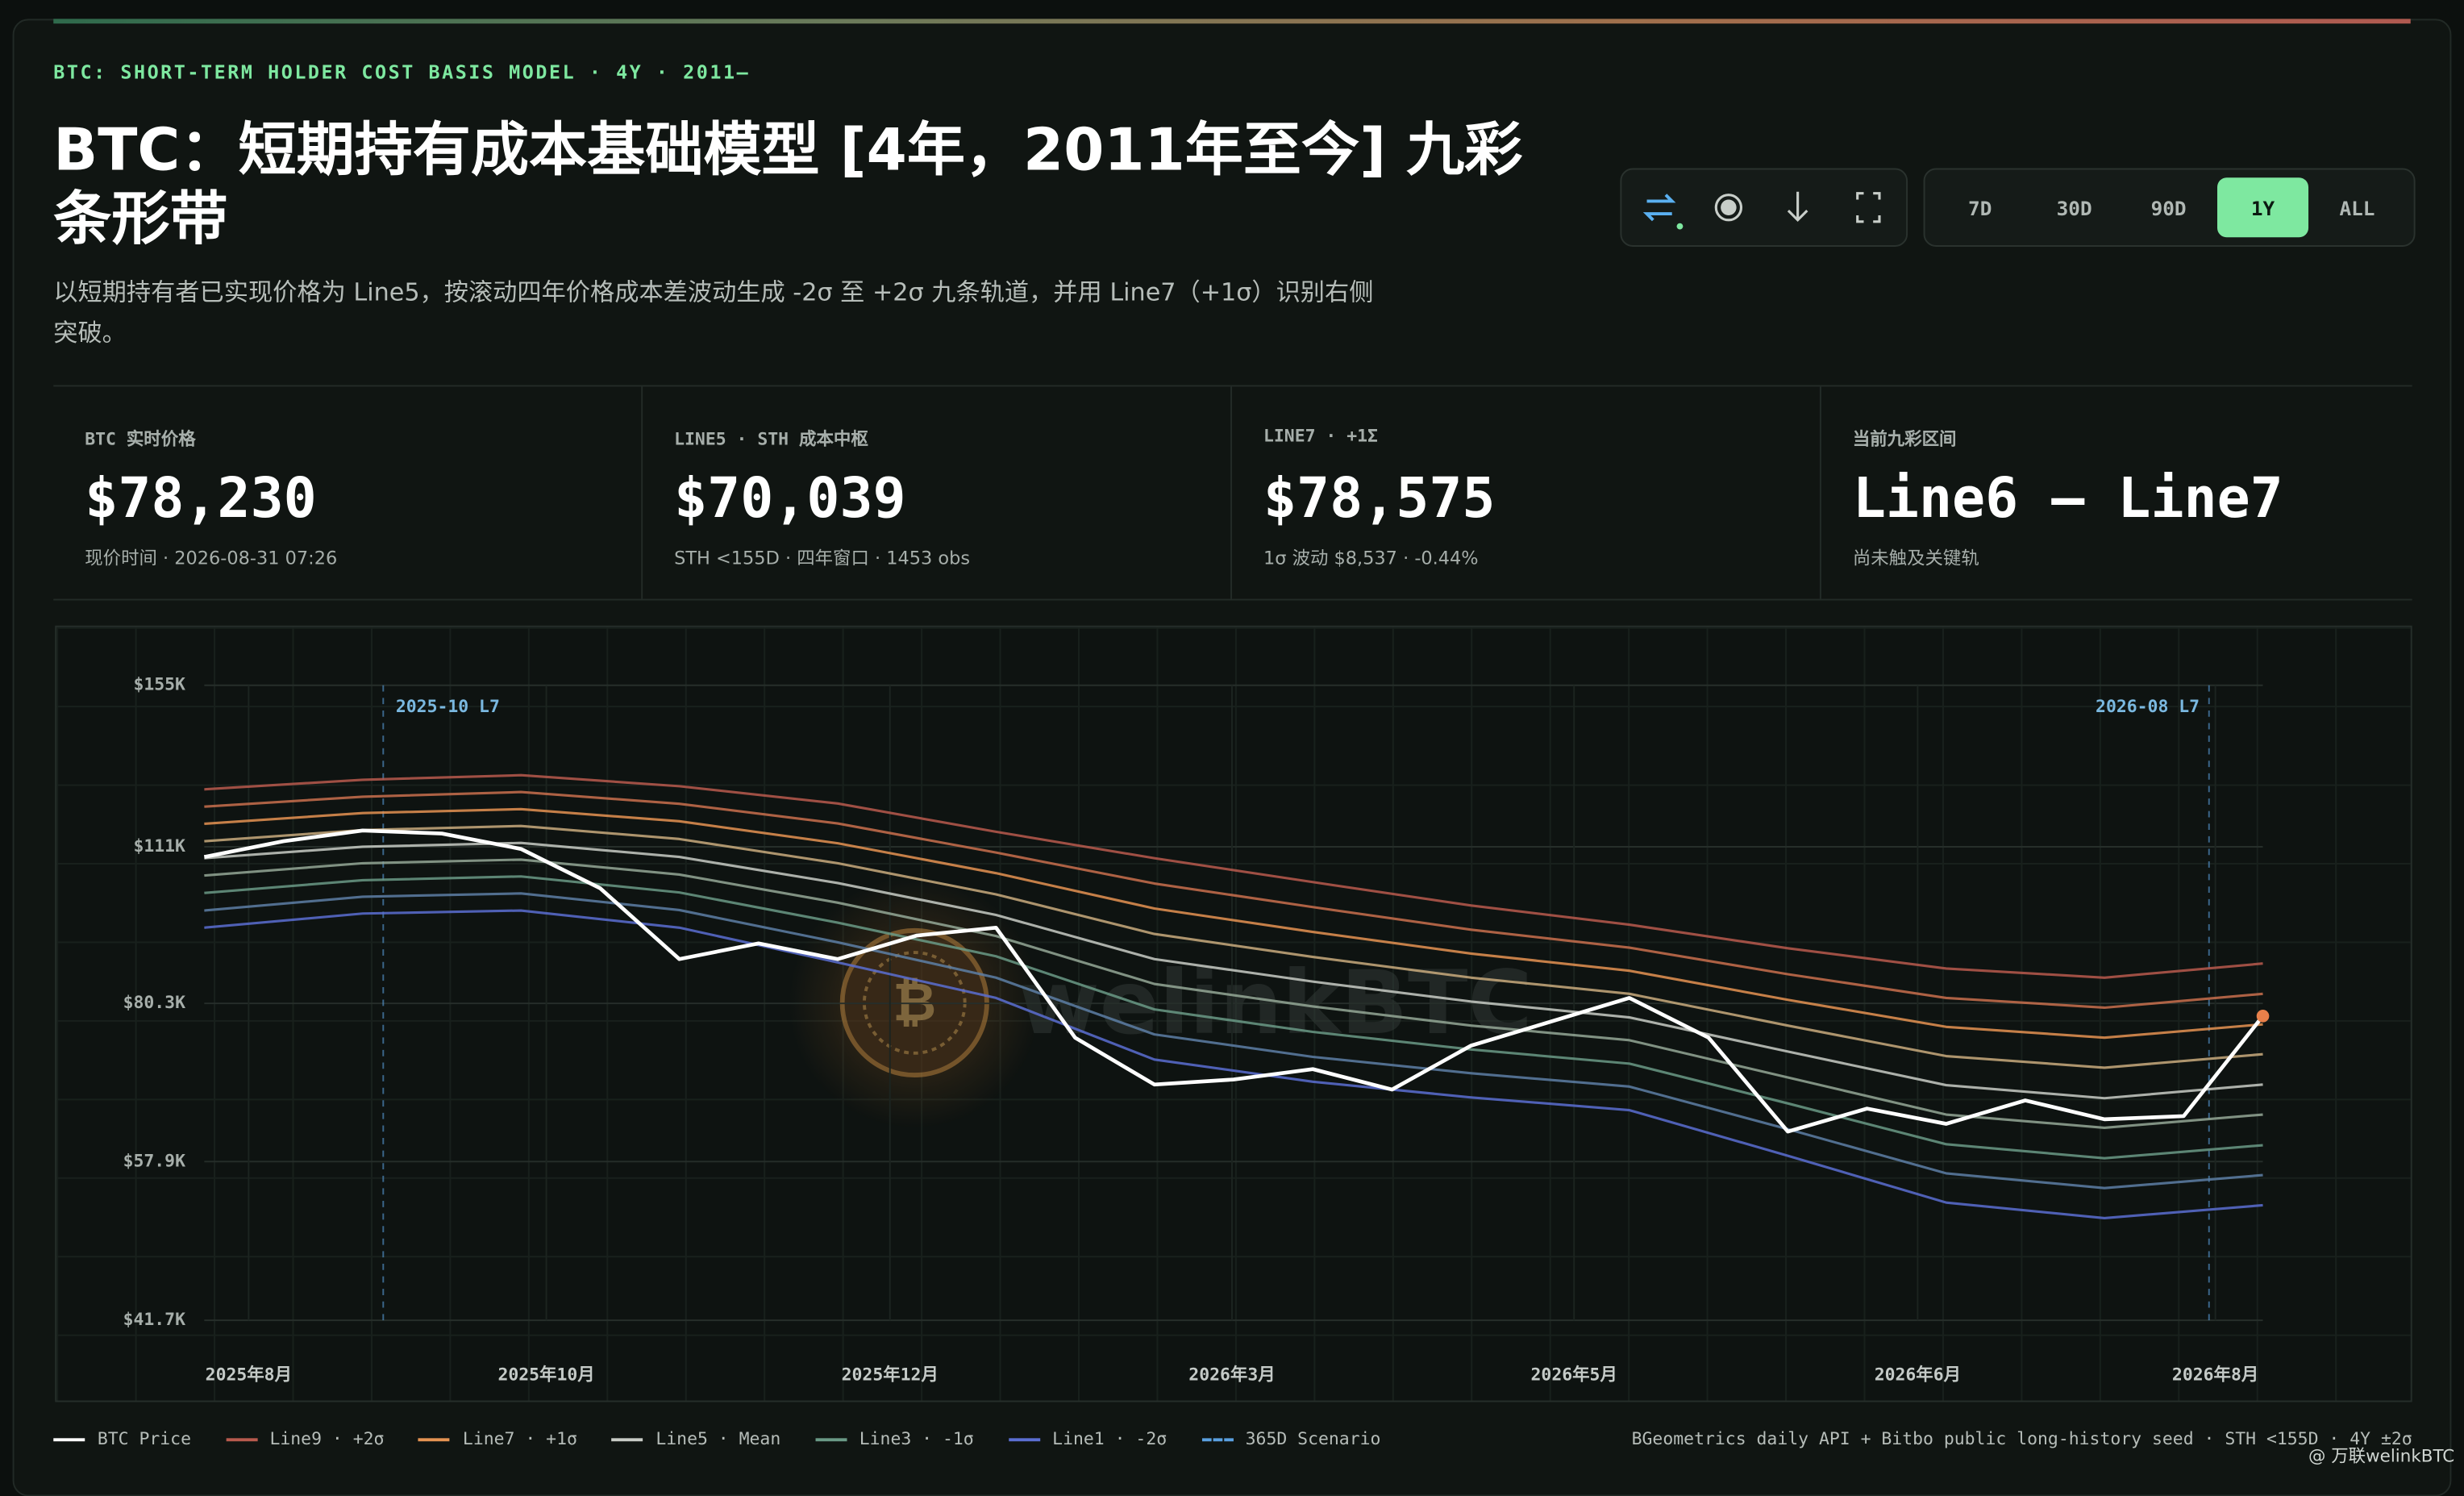 This screenshot has width=2464, height=1496. What do you see at coordinates (2148, 707) in the screenshot?
I see `annotation-label: 2026-08 L7` at bounding box center [2148, 707].